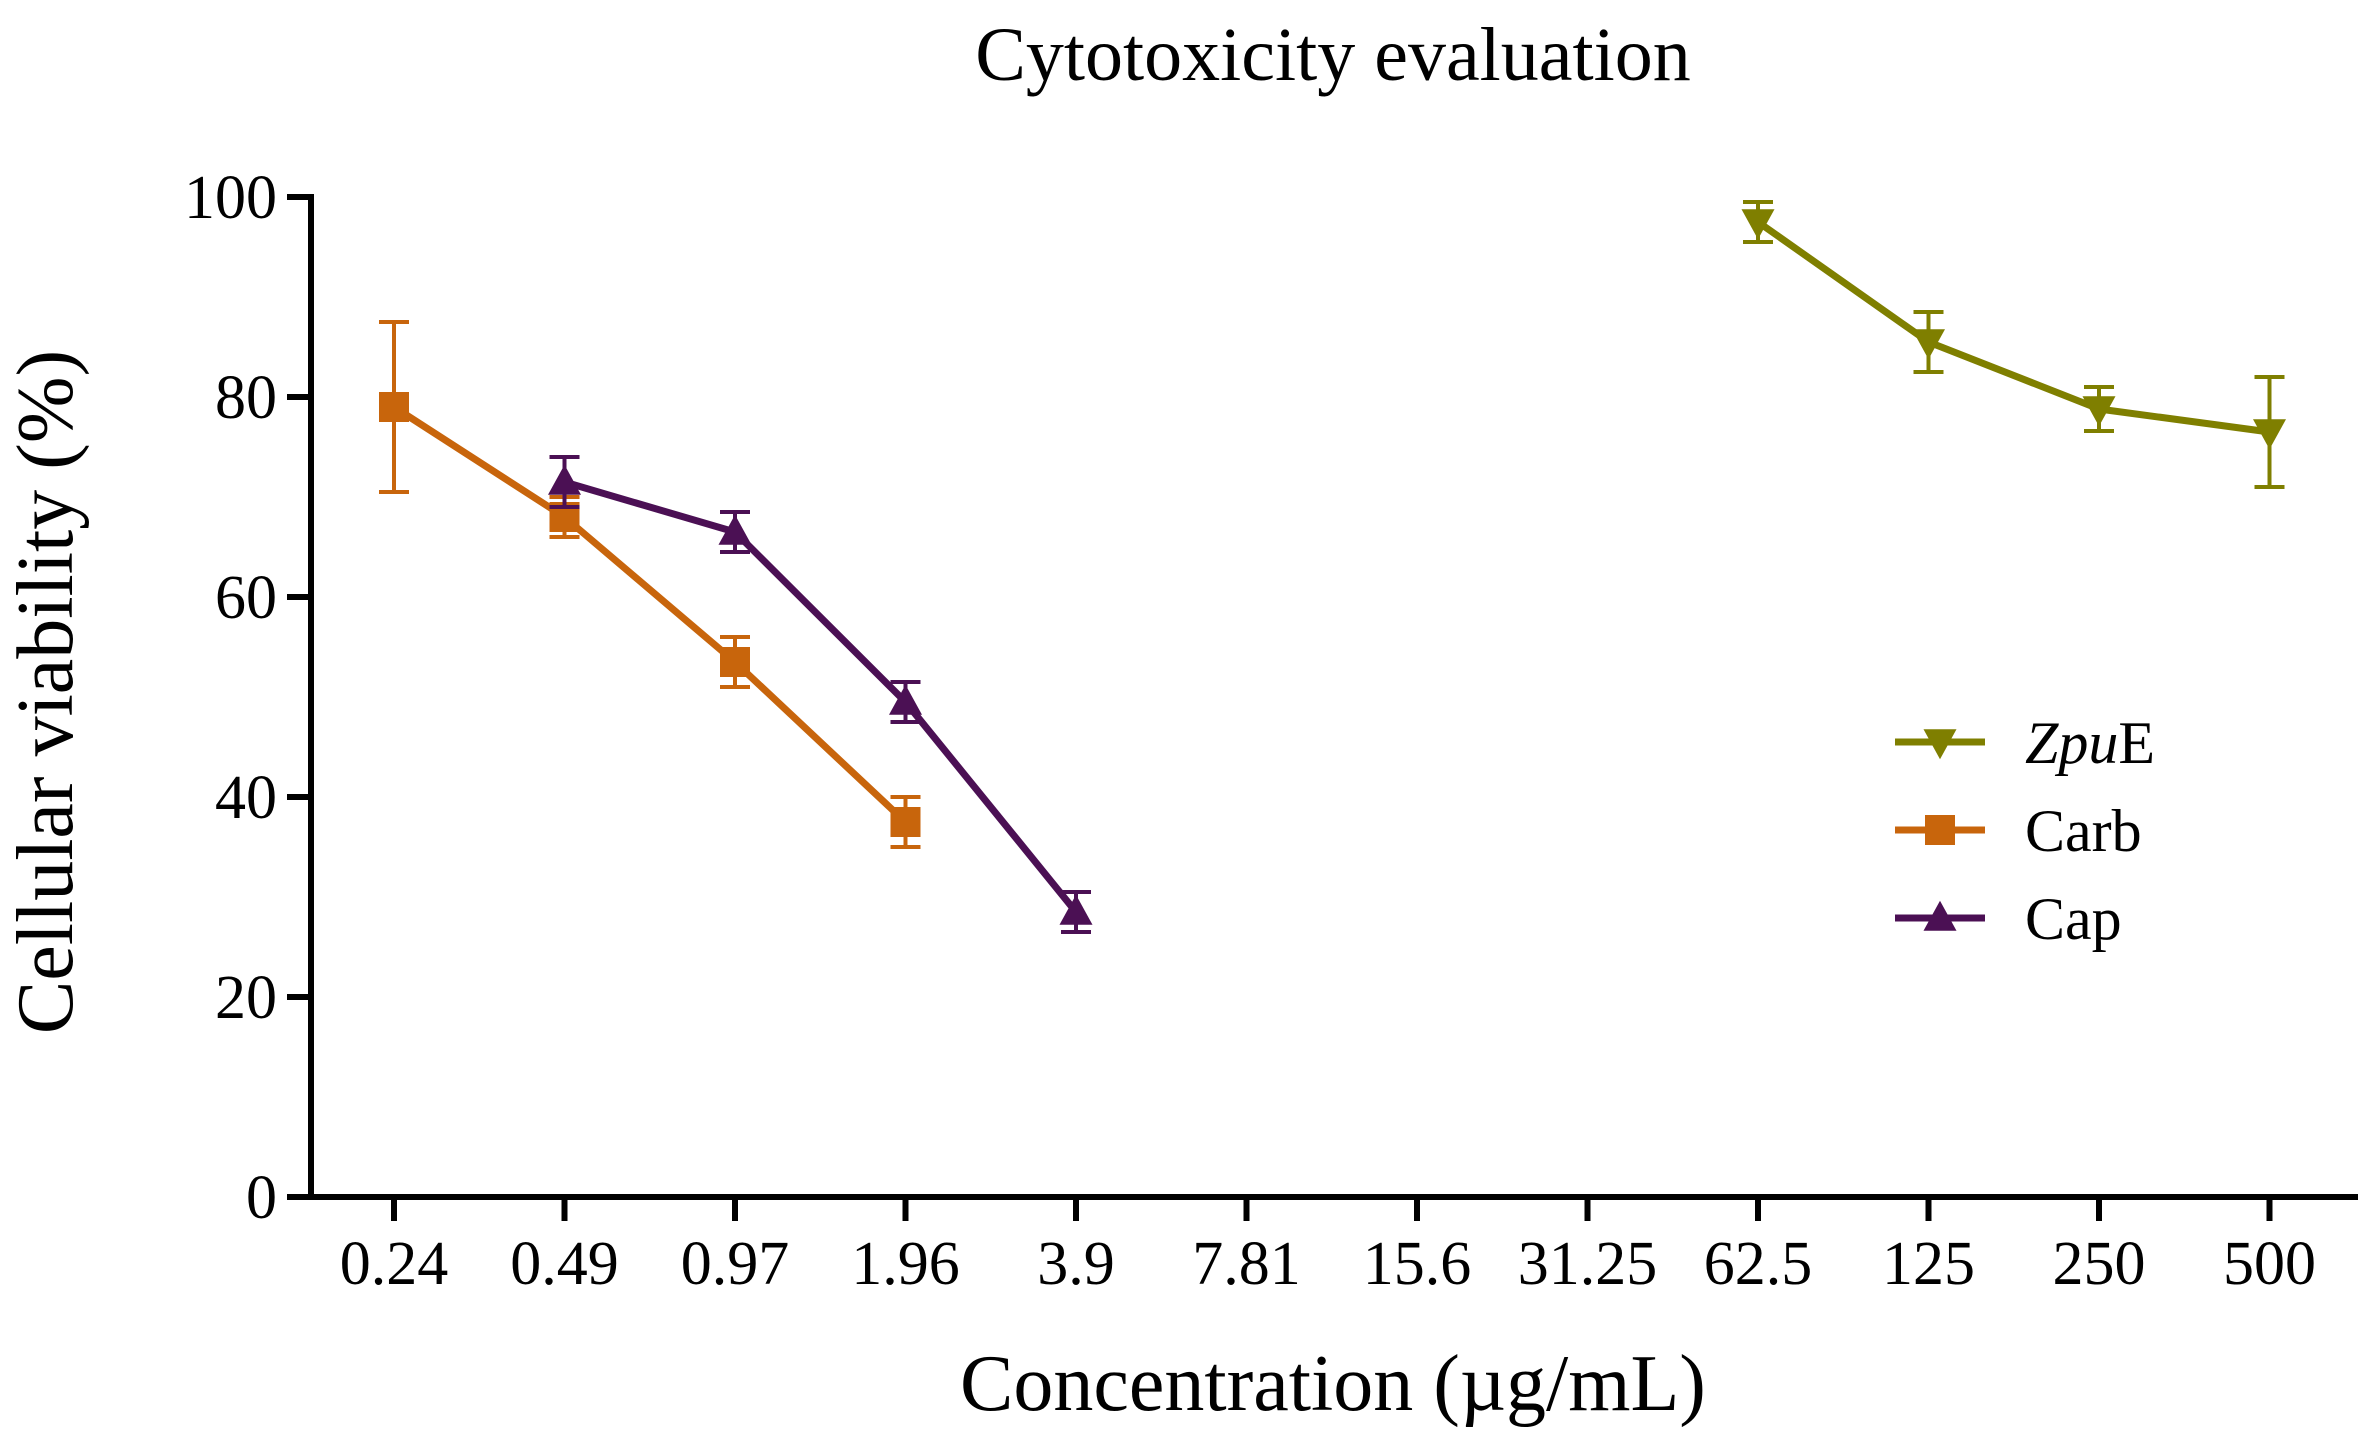 The height and width of the screenshot is (1449, 2366). Describe the element at coordinates (1940, 830) in the screenshot. I see `legend-marker-carb` at that location.